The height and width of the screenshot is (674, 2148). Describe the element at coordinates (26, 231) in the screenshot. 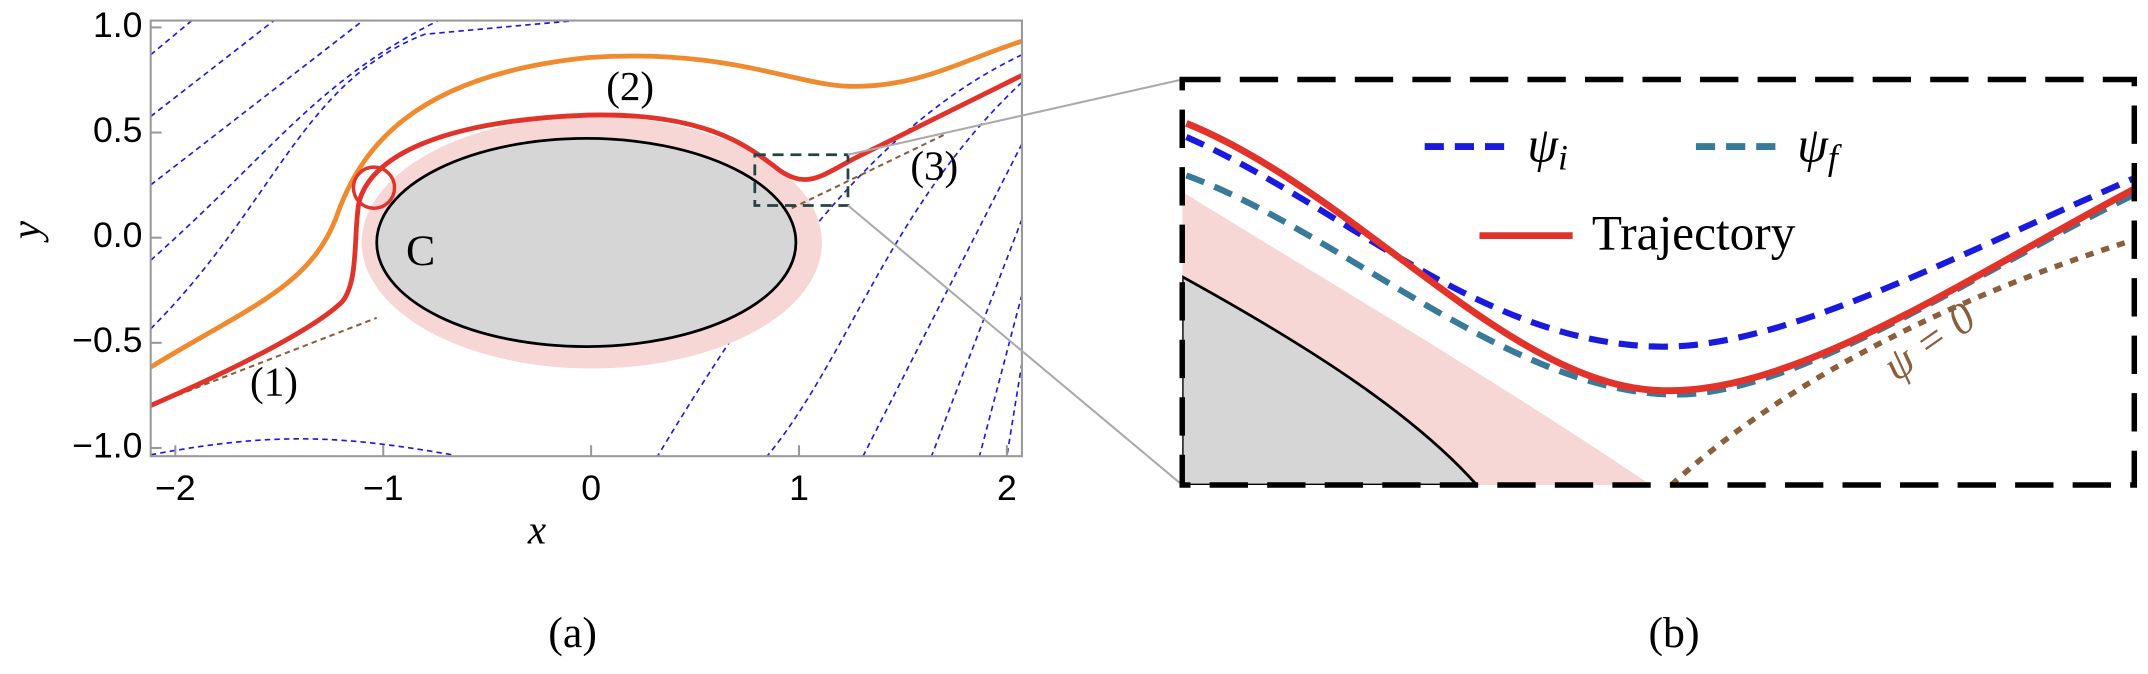

I see `y-axis-label: y` at that location.